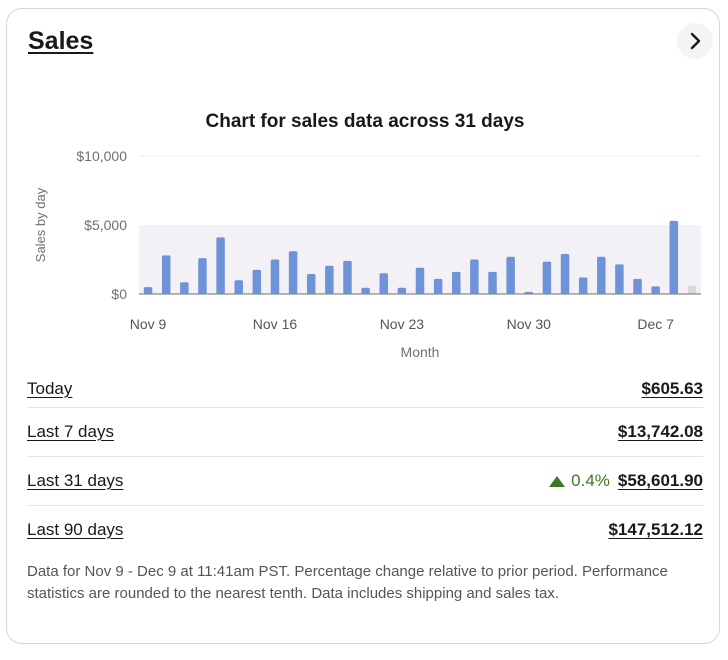 The height and width of the screenshot is (660, 728). What do you see at coordinates (75, 480) in the screenshot?
I see `metric-label-link: Last 31 days` at bounding box center [75, 480].